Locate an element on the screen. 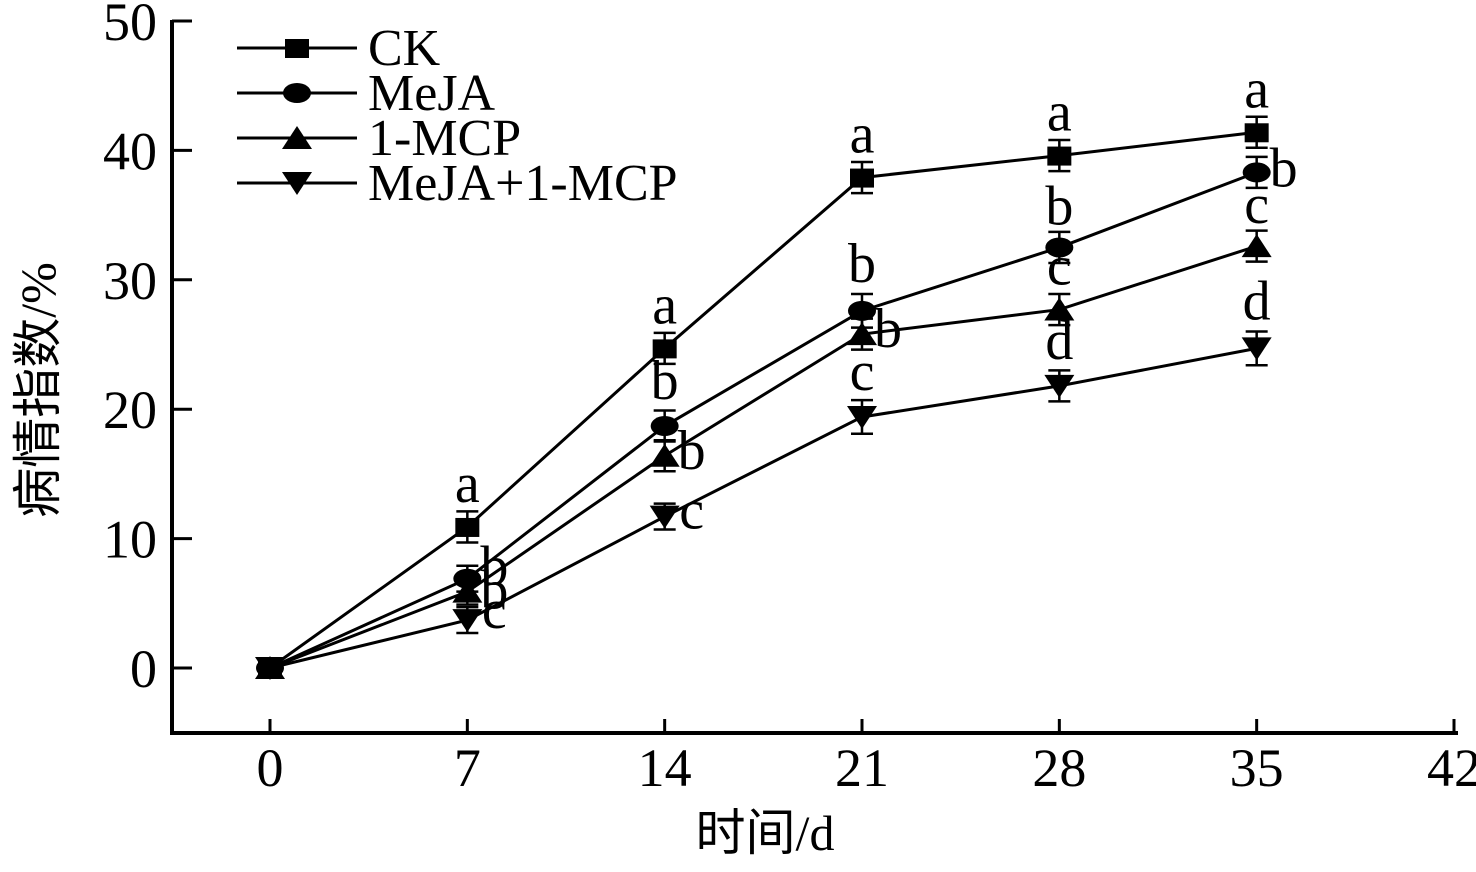  y-tick-label: 20 is located at coordinates (130, 410).